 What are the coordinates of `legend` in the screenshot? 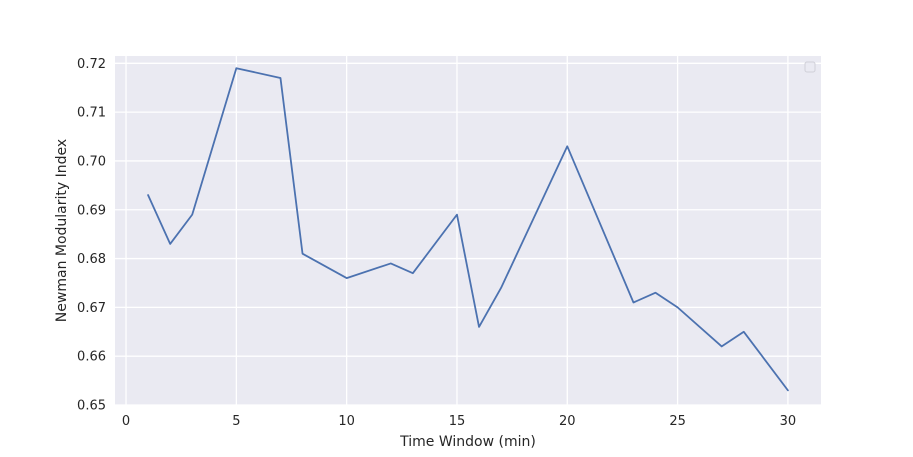 It's located at (810, 67).